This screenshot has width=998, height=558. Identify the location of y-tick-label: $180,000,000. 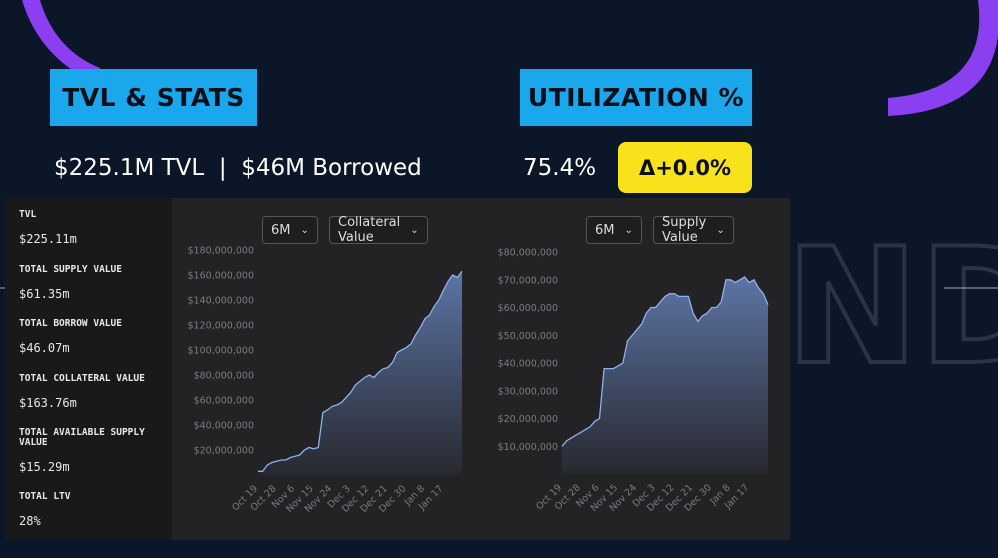
(221, 251).